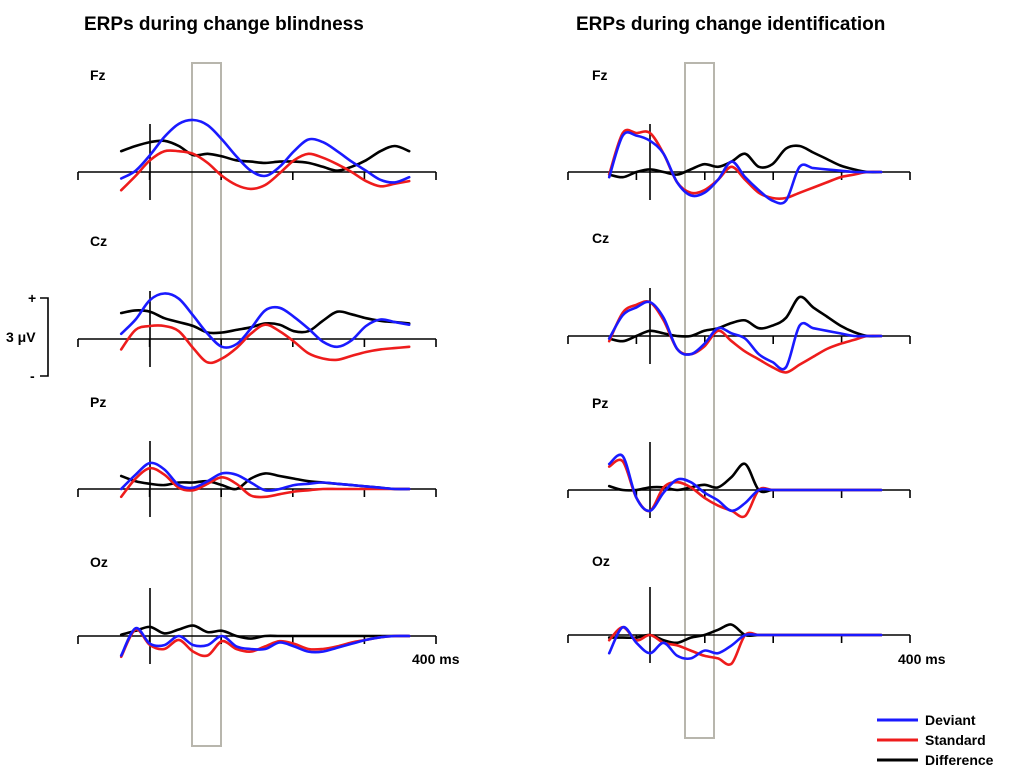 This screenshot has height=768, width=1011. Describe the element at coordinates (950, 720) in the screenshot. I see `legend-label-deviant: Deviant` at that location.